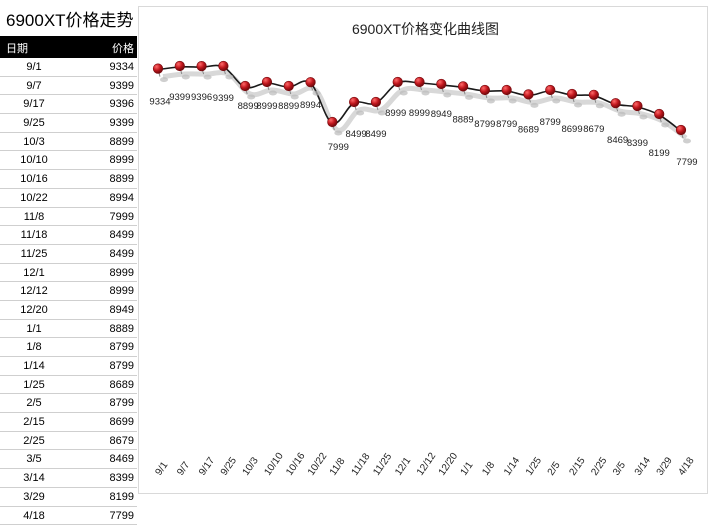  Describe the element at coordinates (70, 18) in the screenshot. I see `sheet-title: 6900XT价格走势` at that location.